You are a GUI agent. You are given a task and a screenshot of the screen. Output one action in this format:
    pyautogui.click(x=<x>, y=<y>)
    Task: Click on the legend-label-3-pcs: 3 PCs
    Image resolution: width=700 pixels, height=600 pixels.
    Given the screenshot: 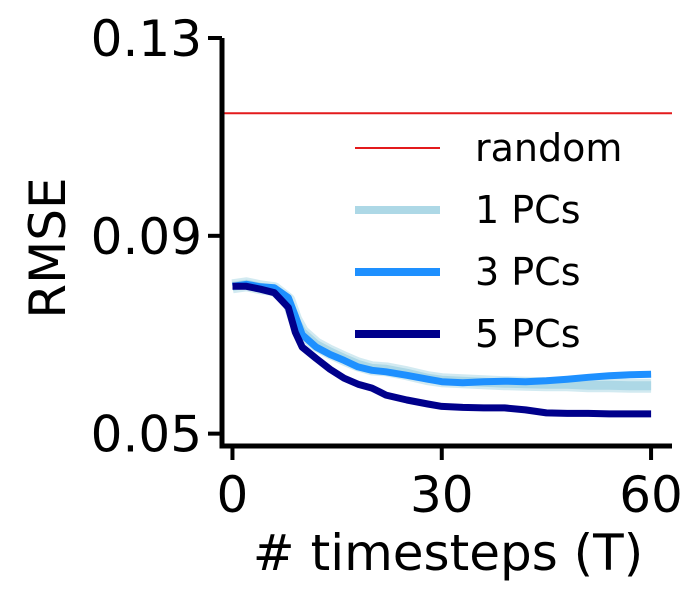 What is the action you would take?
    pyautogui.click(x=528, y=272)
    